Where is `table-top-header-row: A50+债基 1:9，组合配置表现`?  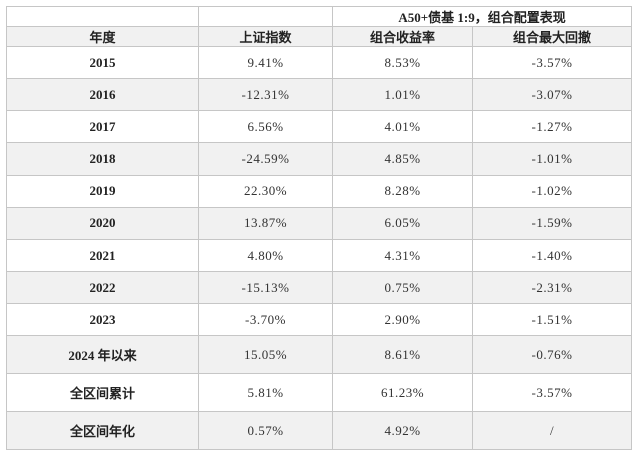
table-top-header-row: A50+债基 1:9，组合配置表现 is located at coordinates (319, 16).